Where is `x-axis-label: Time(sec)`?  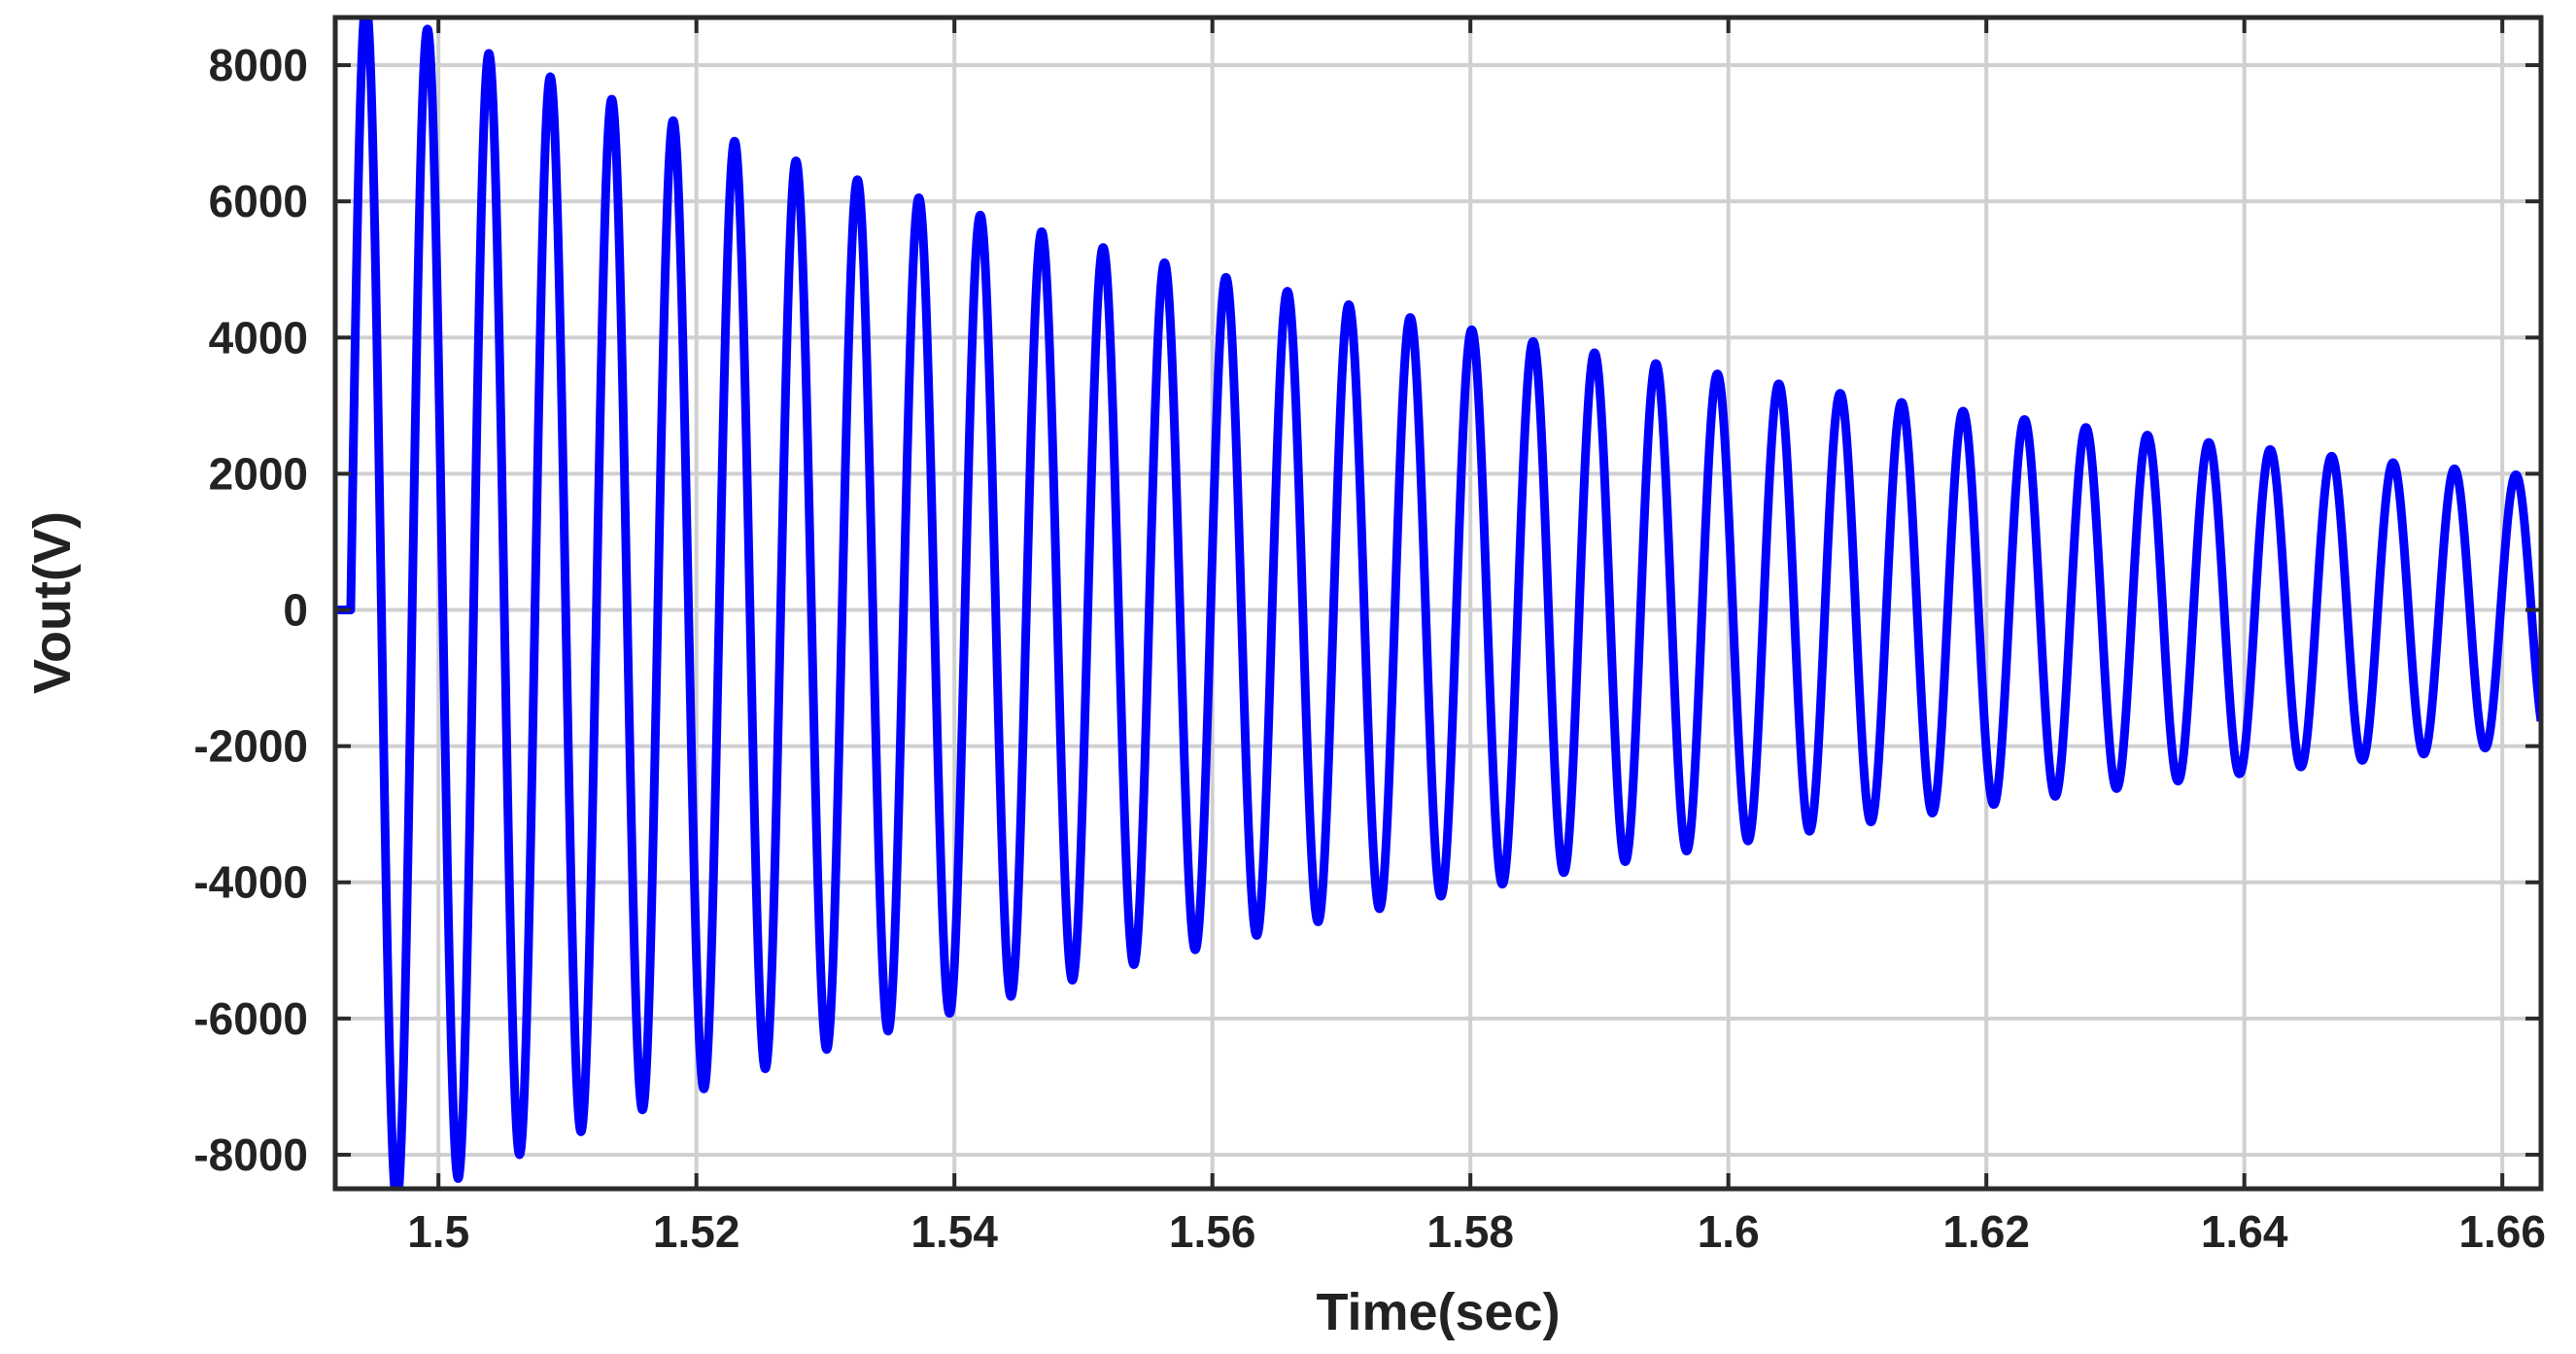 x-axis-label: Time(sec) is located at coordinates (1438, 1312).